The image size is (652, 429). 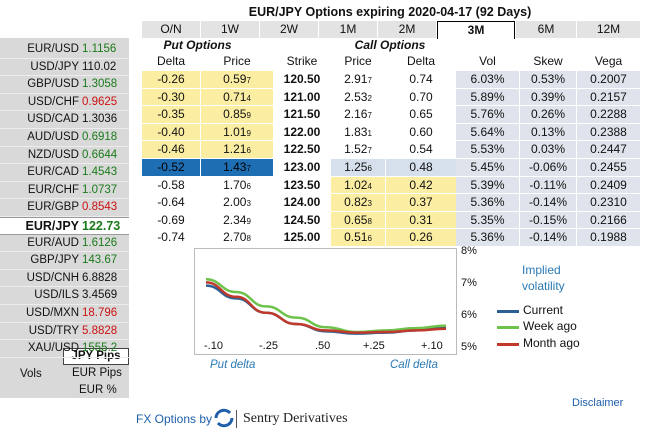 I want to click on pair-row-usd-ils: USD/ILS 3.4569, so click(x=64, y=296).